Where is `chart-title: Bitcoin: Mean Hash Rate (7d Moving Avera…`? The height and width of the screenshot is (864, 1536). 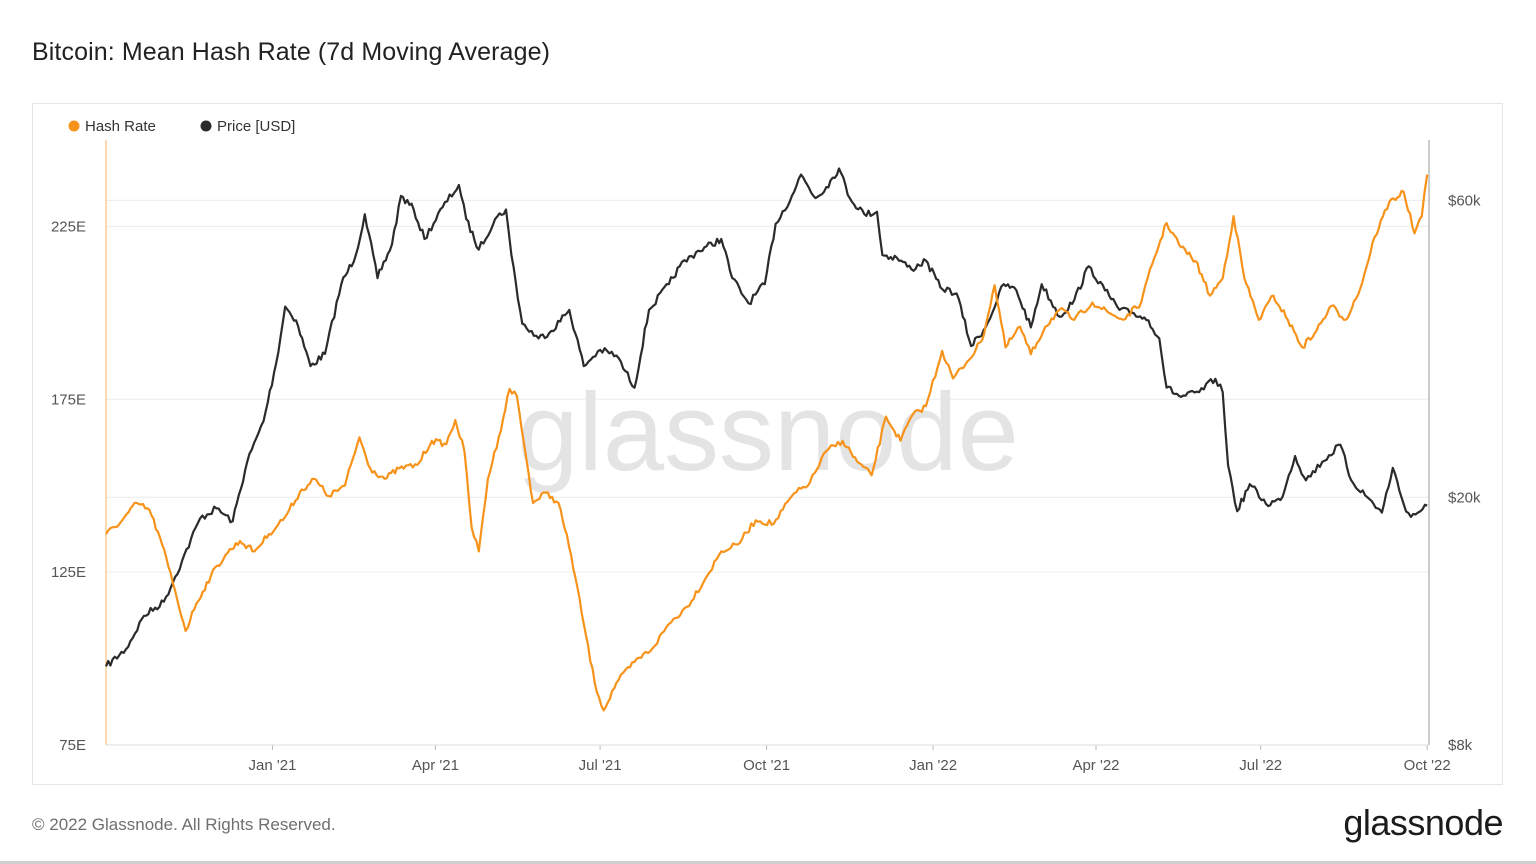
chart-title: Bitcoin: Mean Hash Rate (7d Moving Avera… is located at coordinates (291, 52).